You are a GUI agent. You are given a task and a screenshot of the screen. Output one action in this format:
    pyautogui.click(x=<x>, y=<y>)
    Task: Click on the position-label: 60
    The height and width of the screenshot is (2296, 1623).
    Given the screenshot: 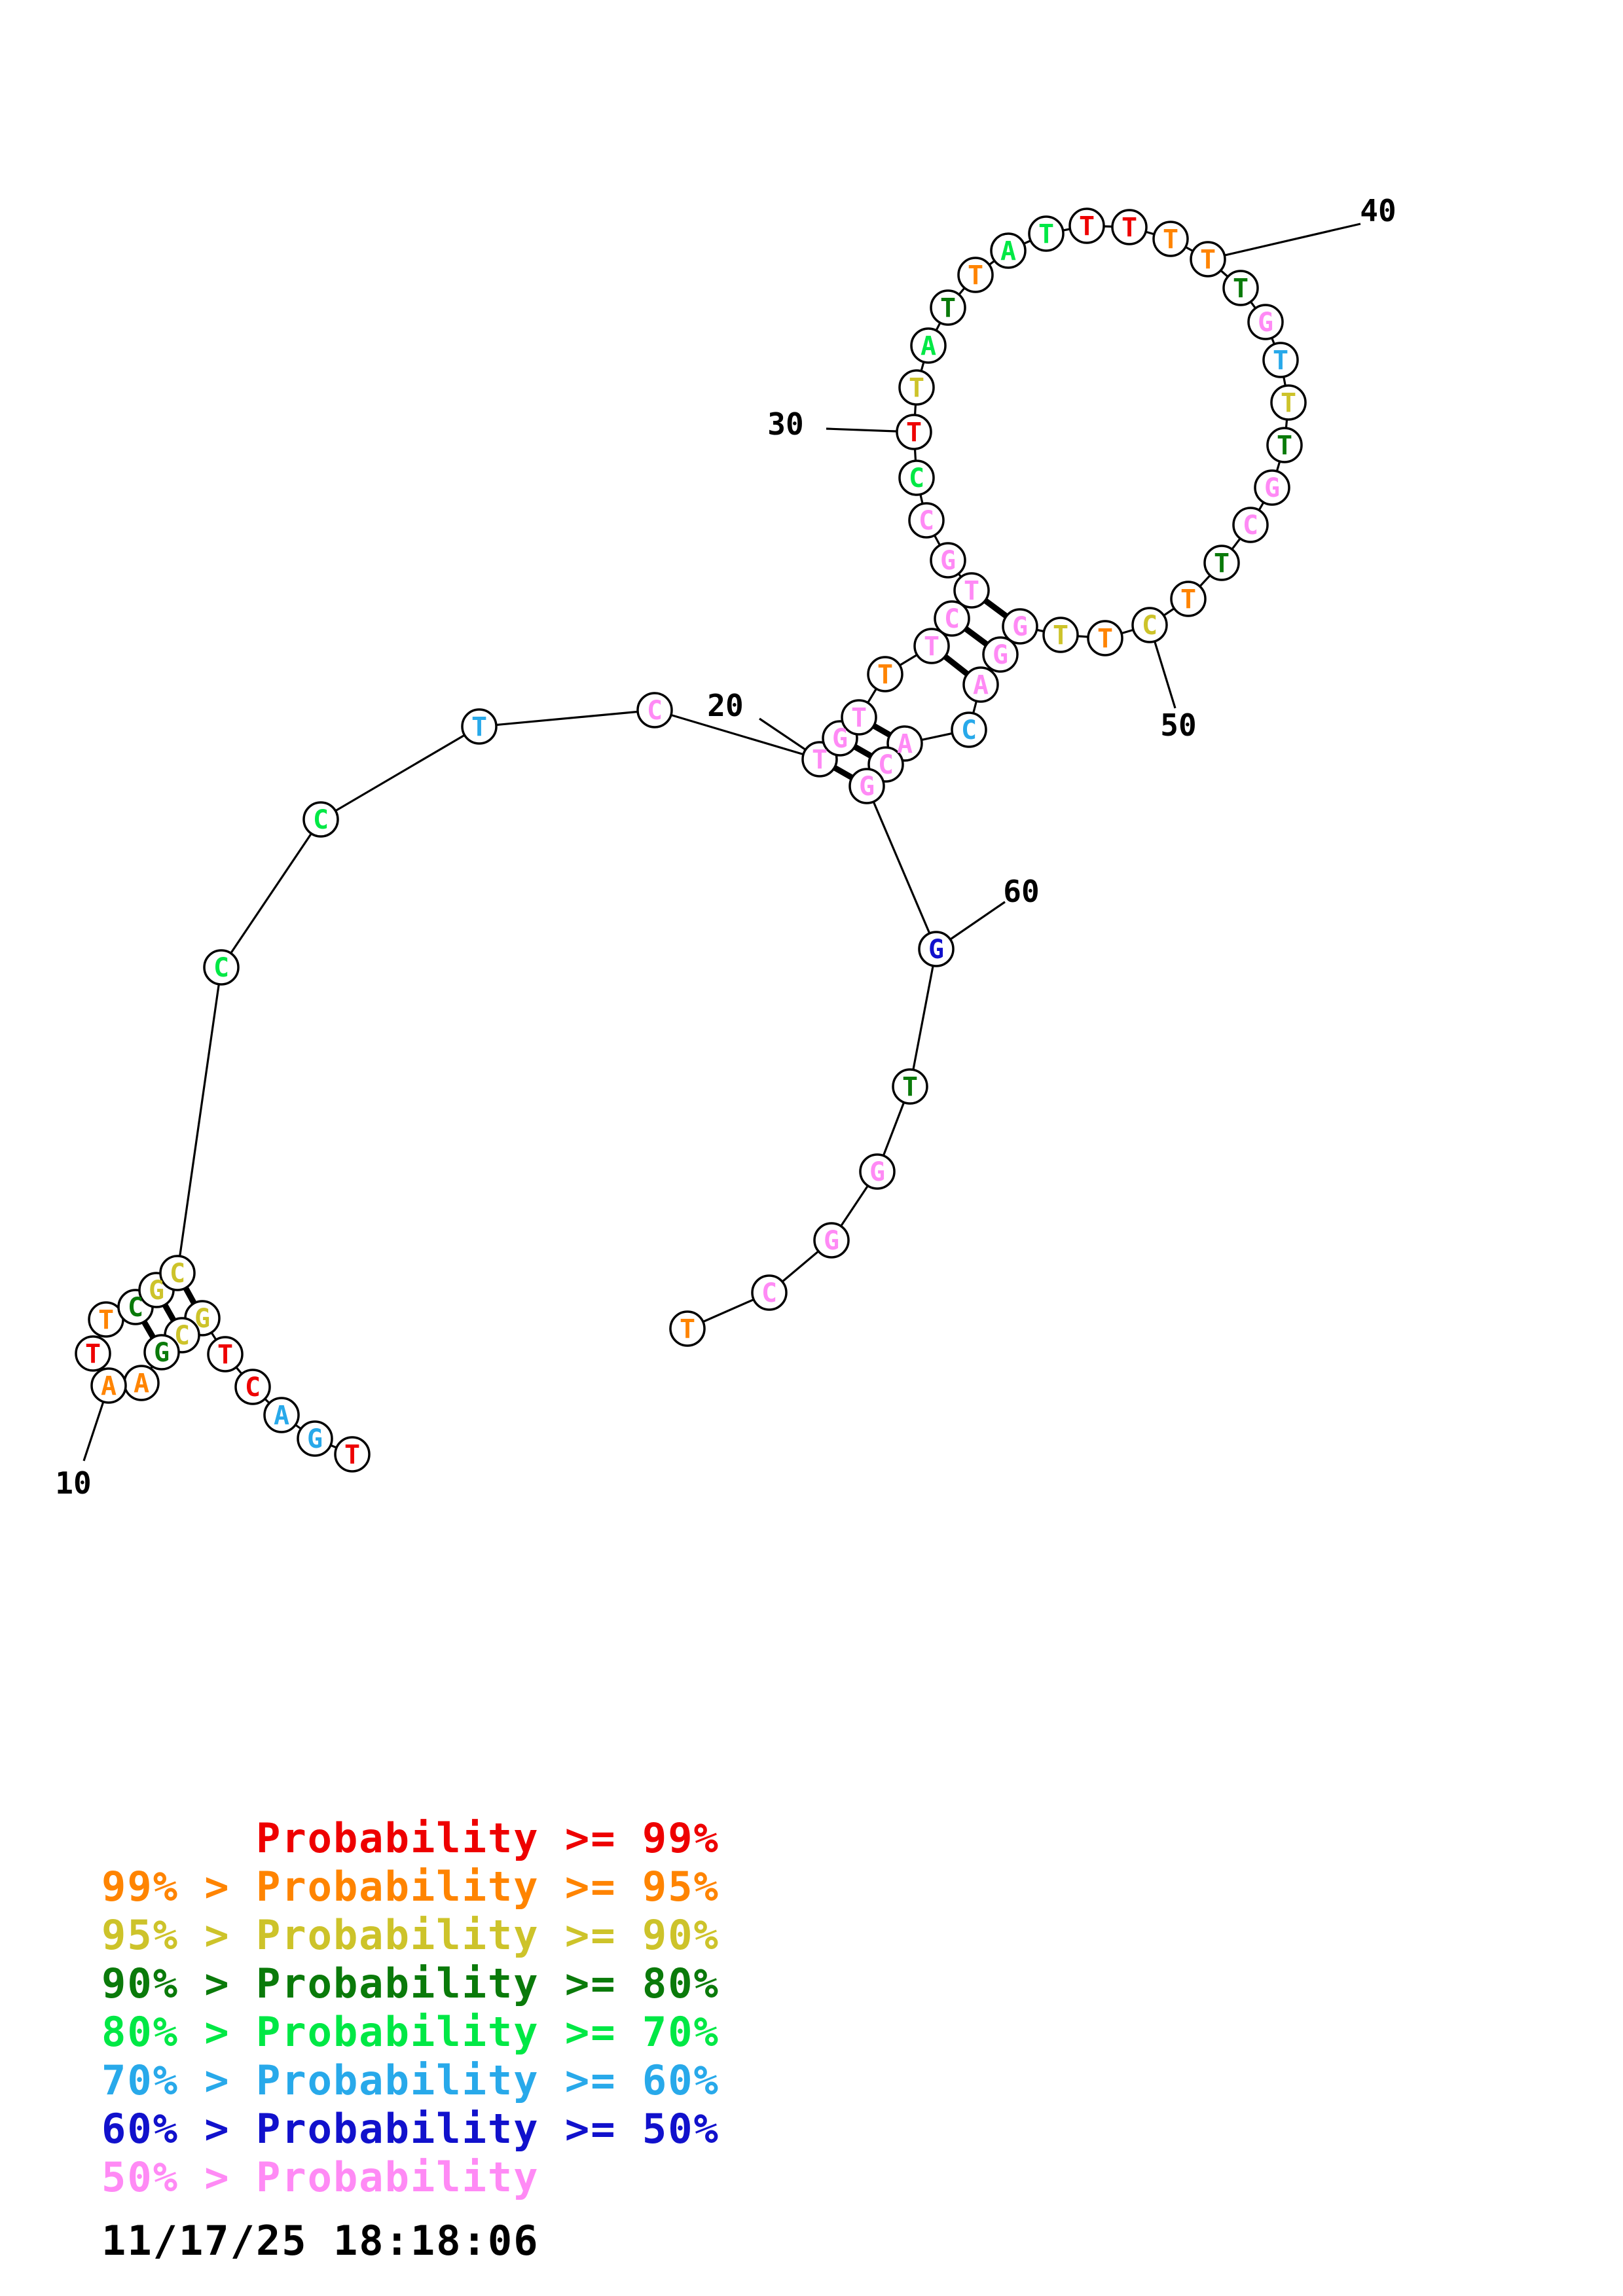 What is the action you would take?
    pyautogui.click(x=1021, y=891)
    